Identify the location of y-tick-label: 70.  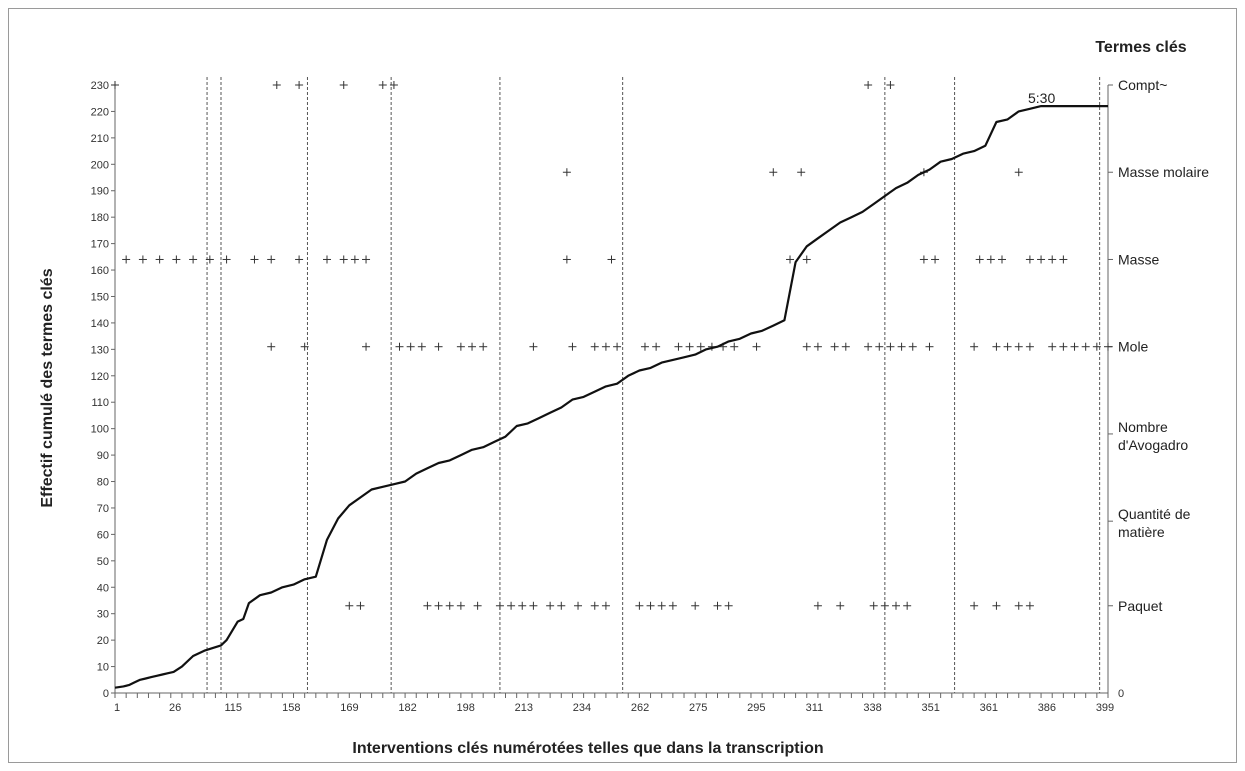
(103, 509).